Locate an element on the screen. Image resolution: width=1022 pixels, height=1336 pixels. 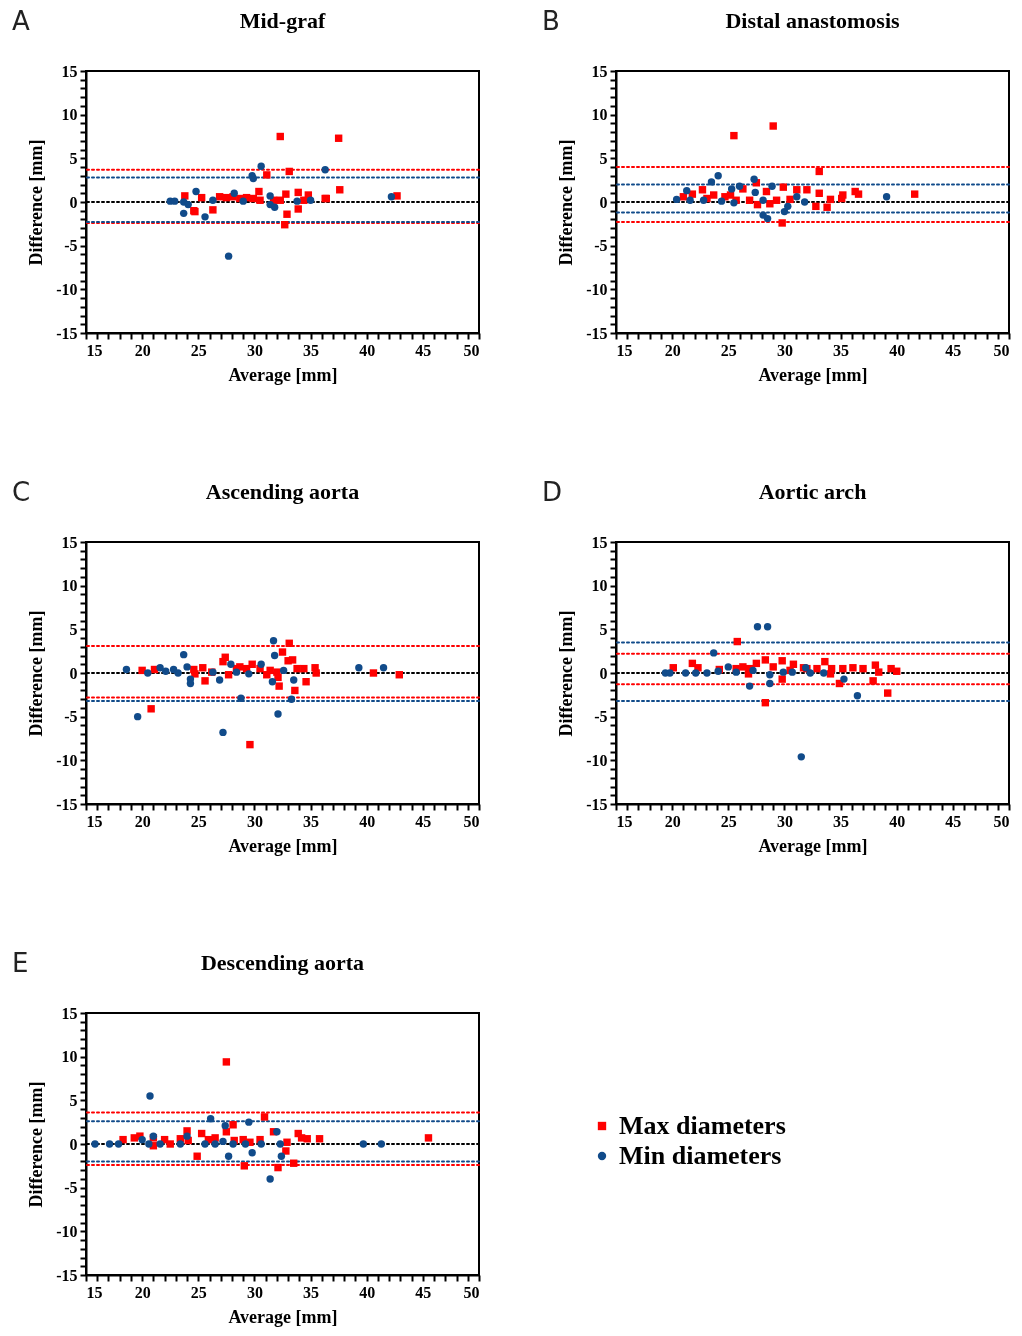
text: C is located at coordinates (21, 492).